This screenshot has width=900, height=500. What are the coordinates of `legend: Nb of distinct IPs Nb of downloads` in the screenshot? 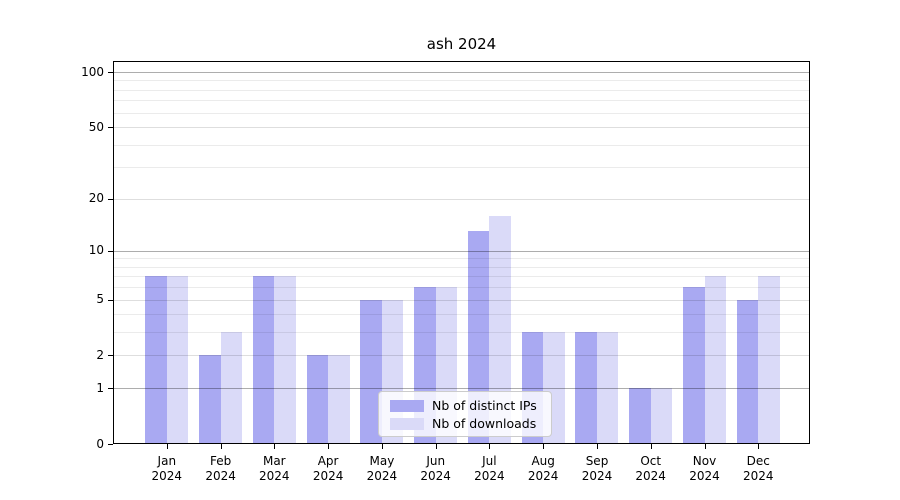 It's located at (465, 414).